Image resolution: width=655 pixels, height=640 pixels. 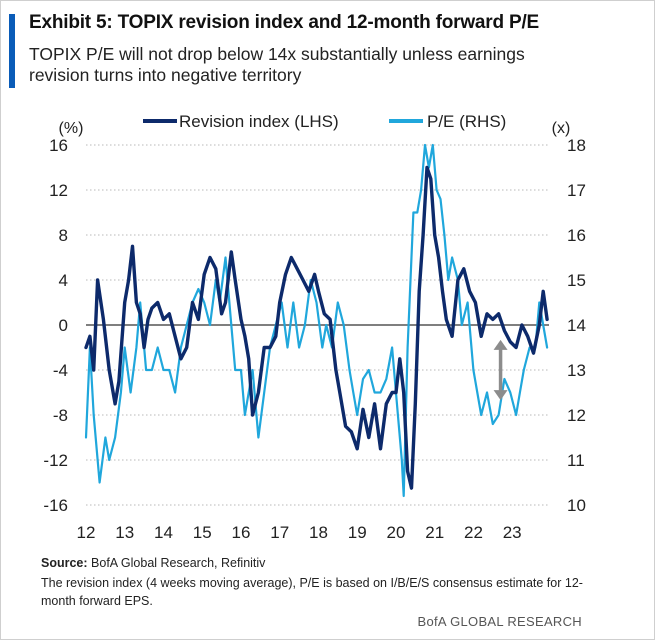 I want to click on x-tick-label: 18, so click(x=318, y=532).